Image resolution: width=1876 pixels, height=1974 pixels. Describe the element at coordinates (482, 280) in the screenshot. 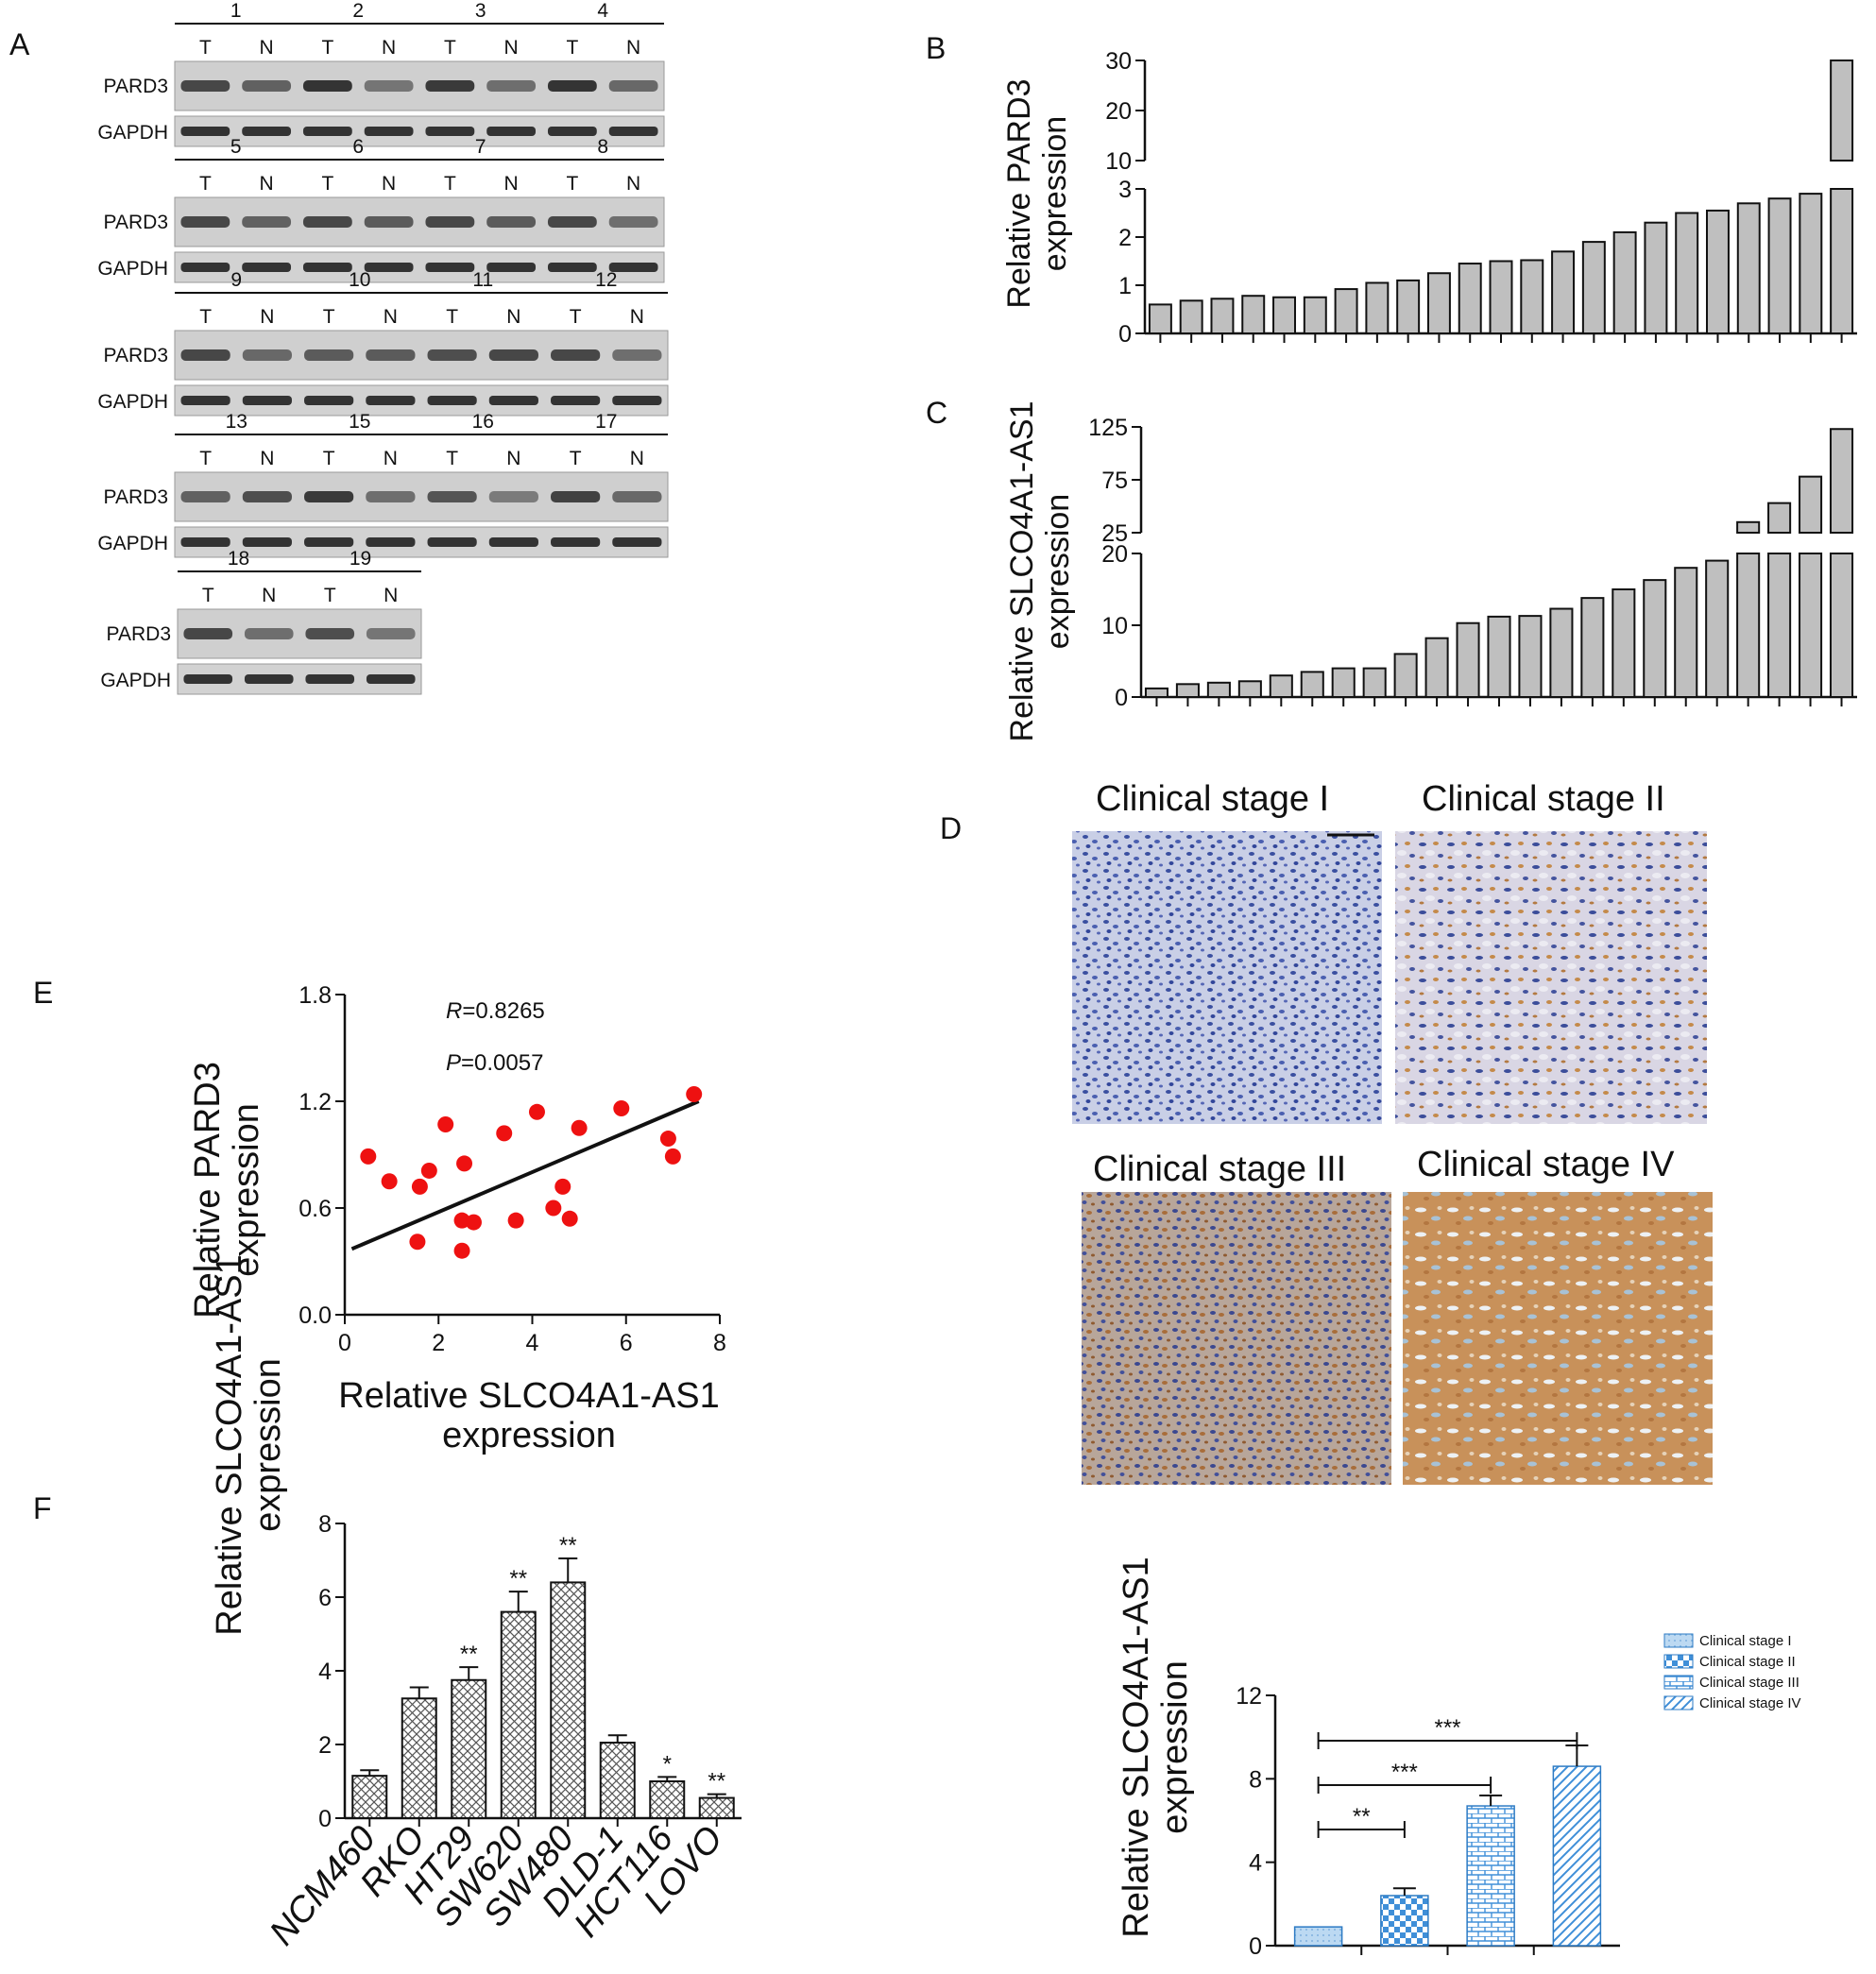

I see `blot-sample-number: 11` at that location.